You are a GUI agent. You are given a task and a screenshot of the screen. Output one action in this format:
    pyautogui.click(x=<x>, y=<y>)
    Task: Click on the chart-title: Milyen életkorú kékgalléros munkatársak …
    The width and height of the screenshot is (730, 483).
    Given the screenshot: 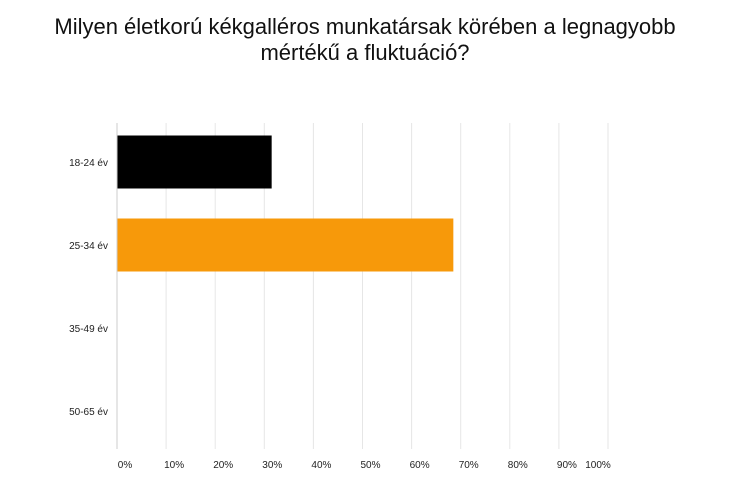 What is the action you would take?
    pyautogui.click(x=365, y=40)
    